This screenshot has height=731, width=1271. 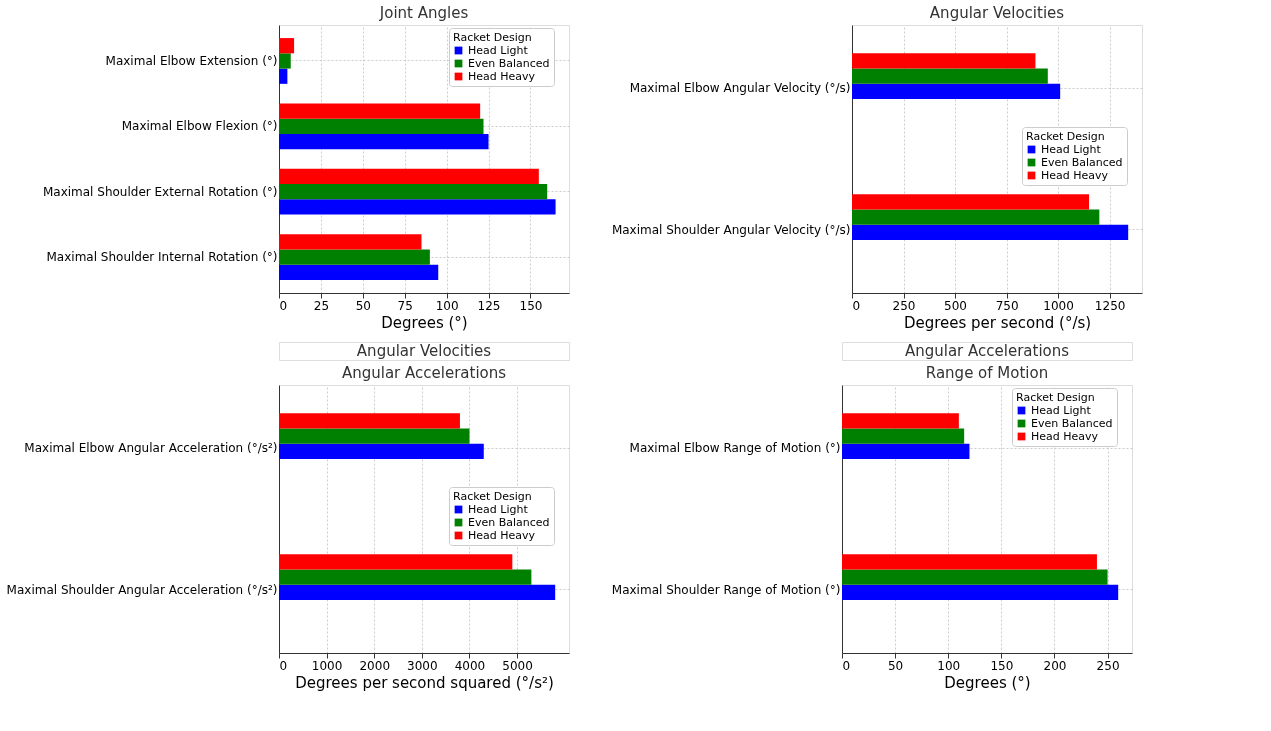 What do you see at coordinates (405, 305) in the screenshot?
I see `x-tick-label: 75` at bounding box center [405, 305].